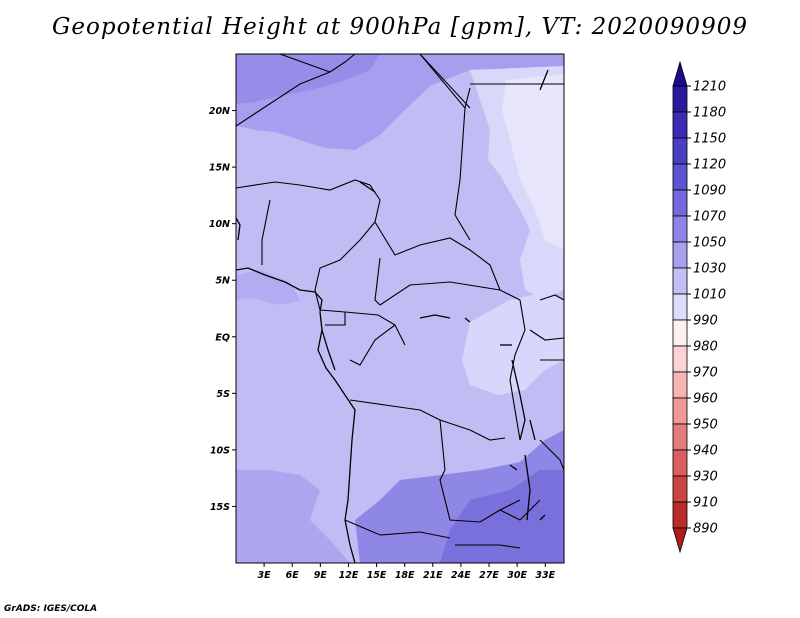 The image size is (800, 618). What do you see at coordinates (222, 281) in the screenshot?
I see `lat-tick-label: 5N` at bounding box center [222, 281].